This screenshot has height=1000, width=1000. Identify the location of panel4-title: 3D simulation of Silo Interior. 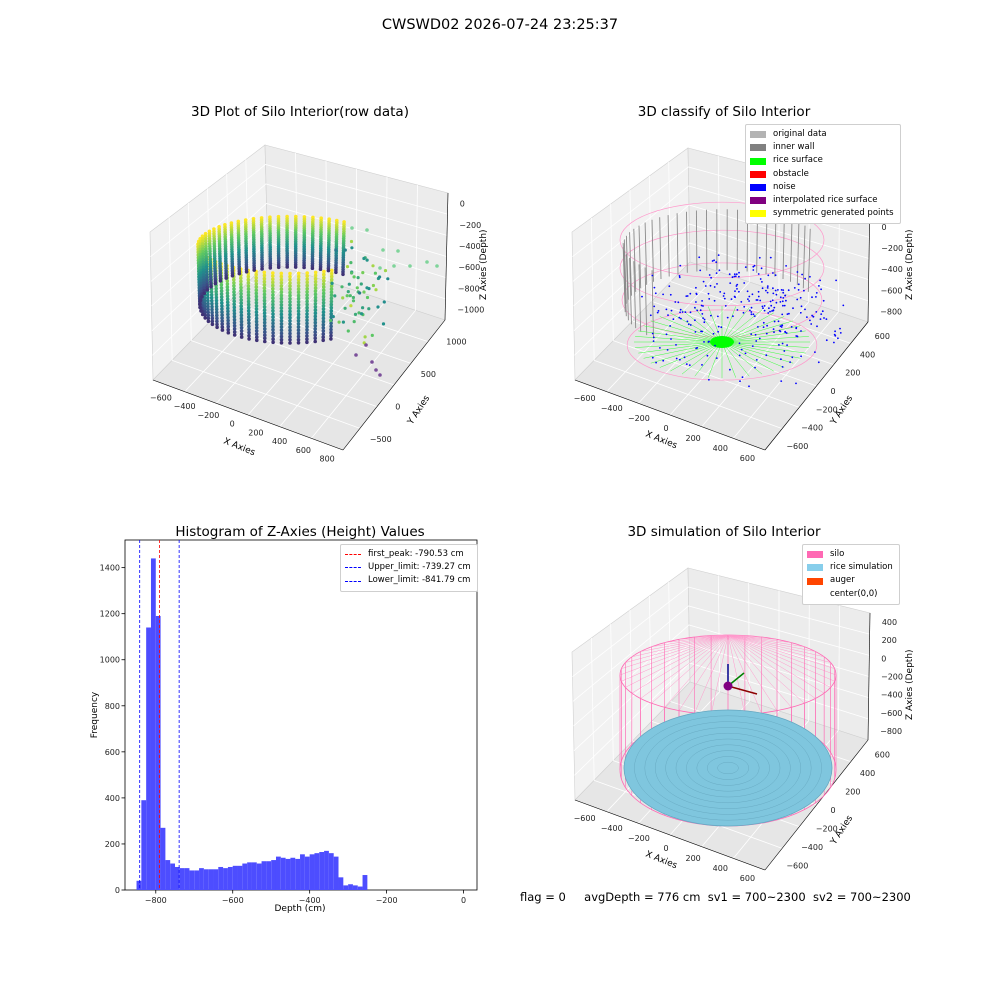
(724, 532).